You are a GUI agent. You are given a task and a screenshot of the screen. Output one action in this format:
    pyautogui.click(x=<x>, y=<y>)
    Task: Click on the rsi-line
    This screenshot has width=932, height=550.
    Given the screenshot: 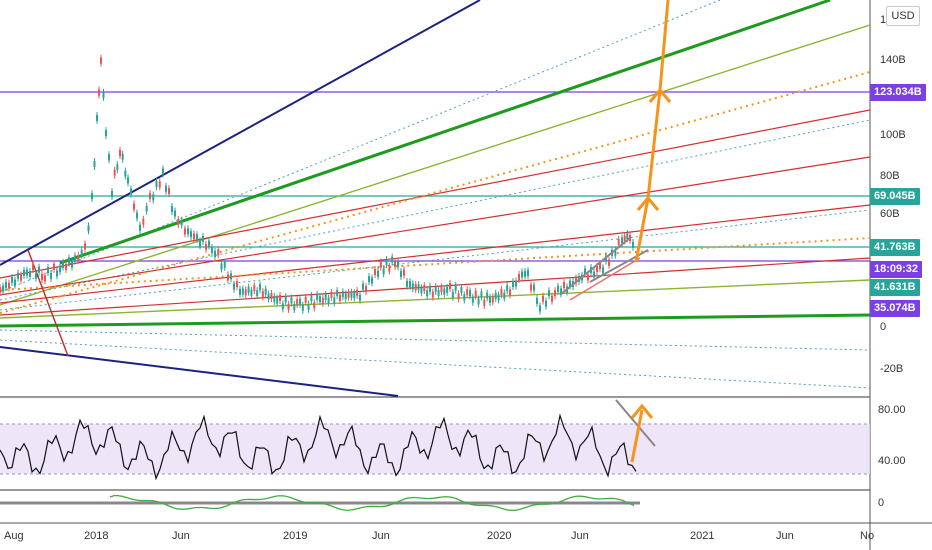 What is the action you would take?
    pyautogui.click(x=318, y=447)
    